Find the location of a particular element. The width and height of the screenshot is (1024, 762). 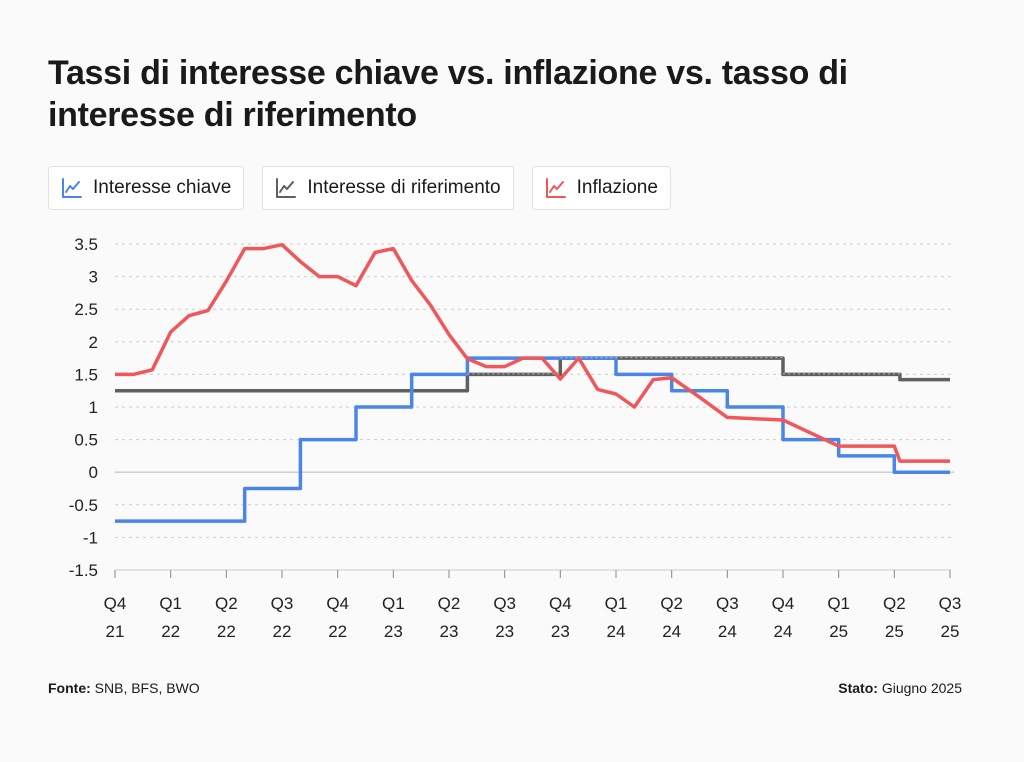

legend-item-interesse-chiave: Interesse chiave is located at coordinates (146, 188).